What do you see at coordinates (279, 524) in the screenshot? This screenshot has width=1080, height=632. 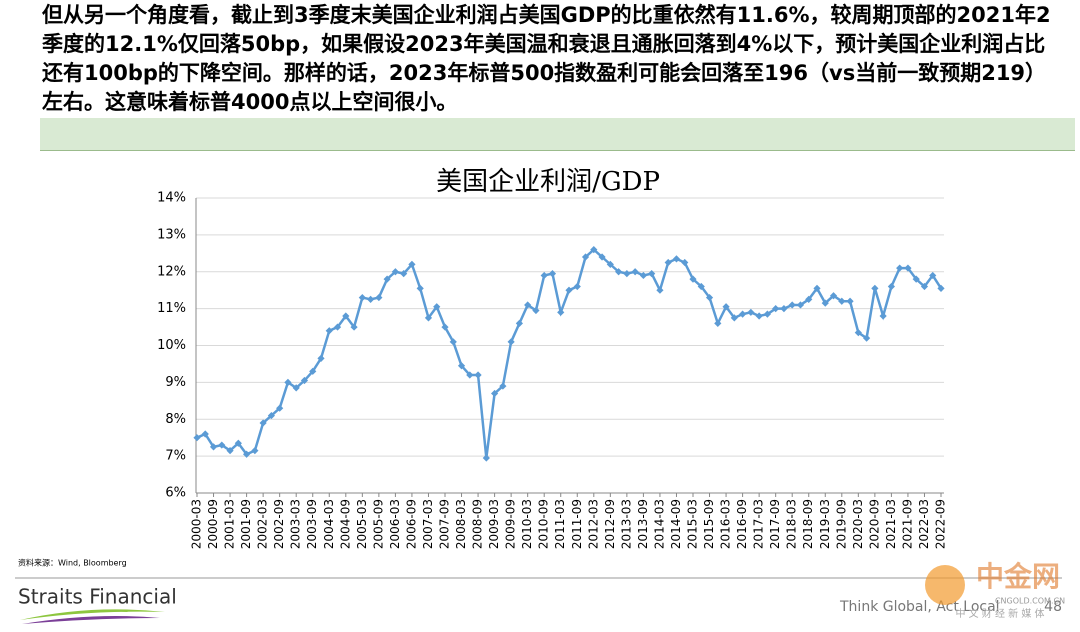 I see `x-tick-label: 2002-09` at bounding box center [279, 524].